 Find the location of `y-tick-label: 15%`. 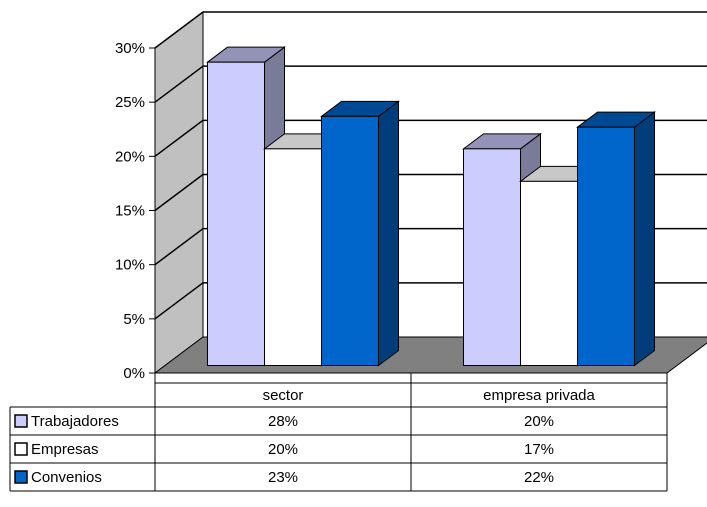

y-tick-label: 15% is located at coordinates (130, 211).